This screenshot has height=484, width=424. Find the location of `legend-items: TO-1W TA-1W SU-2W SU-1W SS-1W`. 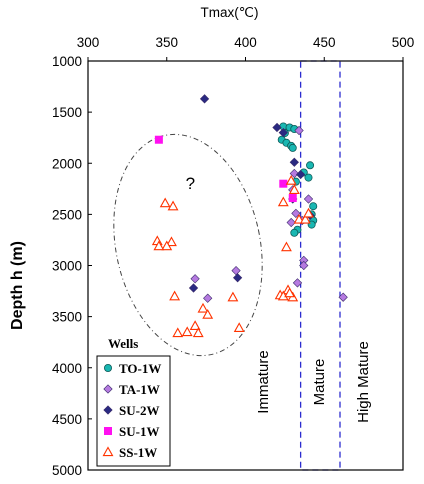

legend-items: TO-1W TA-1W SU-2W SU-1W SS-1W is located at coordinates (131, 410).